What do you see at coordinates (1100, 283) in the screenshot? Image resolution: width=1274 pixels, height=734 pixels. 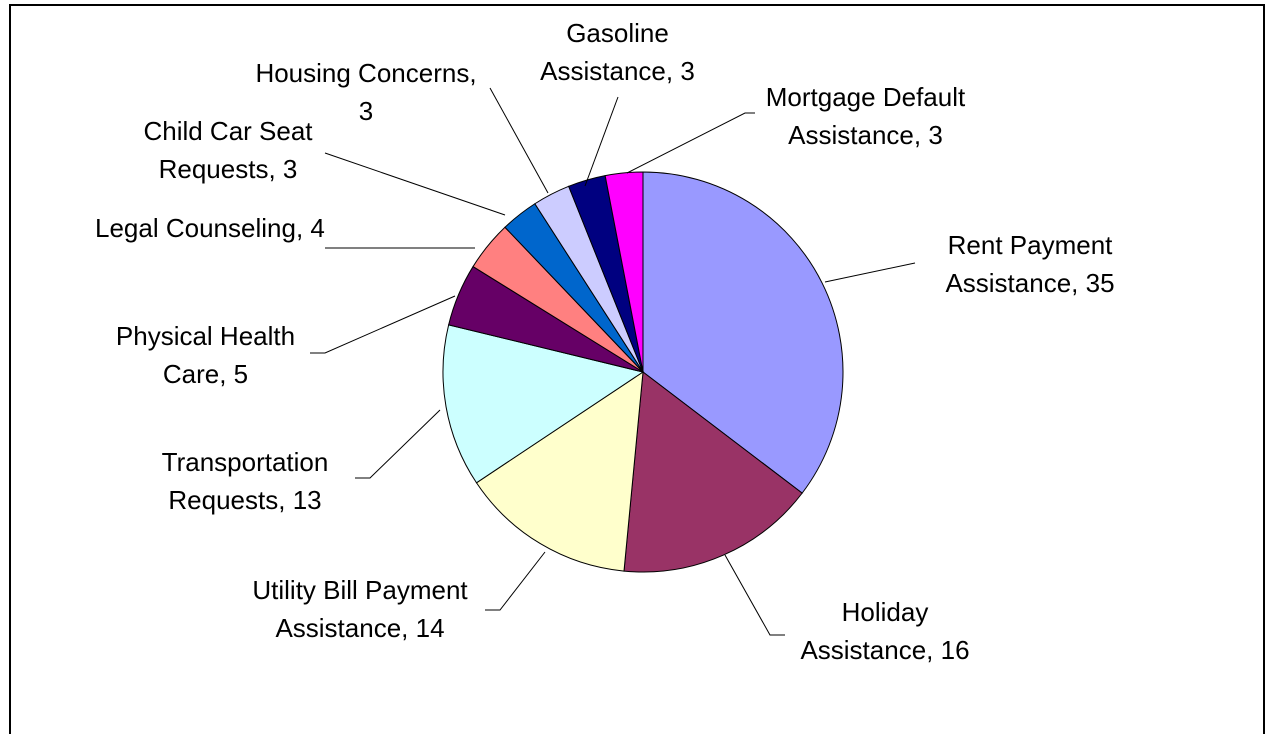 I see `label-value: 35` at bounding box center [1100, 283].